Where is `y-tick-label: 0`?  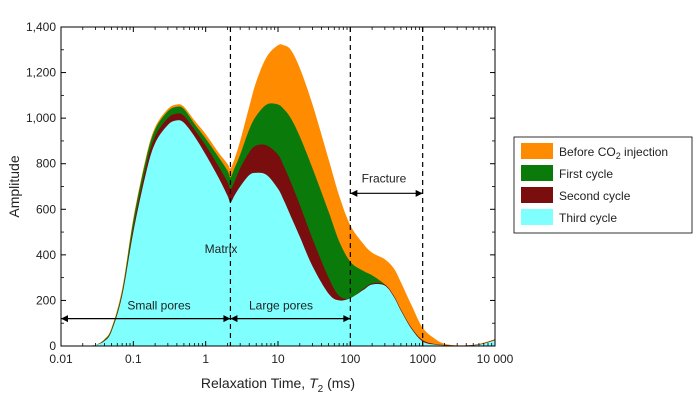
y-tick-label: 0 is located at coordinates (52, 346).